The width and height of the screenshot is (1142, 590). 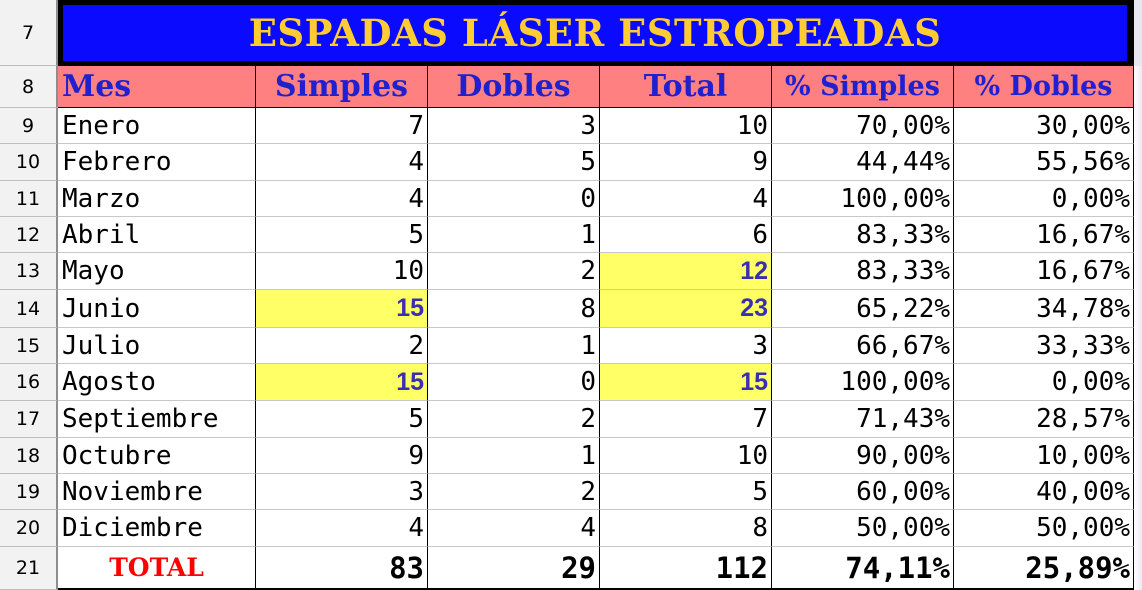 What do you see at coordinates (686, 235) in the screenshot?
I see `cell-total: 6` at bounding box center [686, 235].